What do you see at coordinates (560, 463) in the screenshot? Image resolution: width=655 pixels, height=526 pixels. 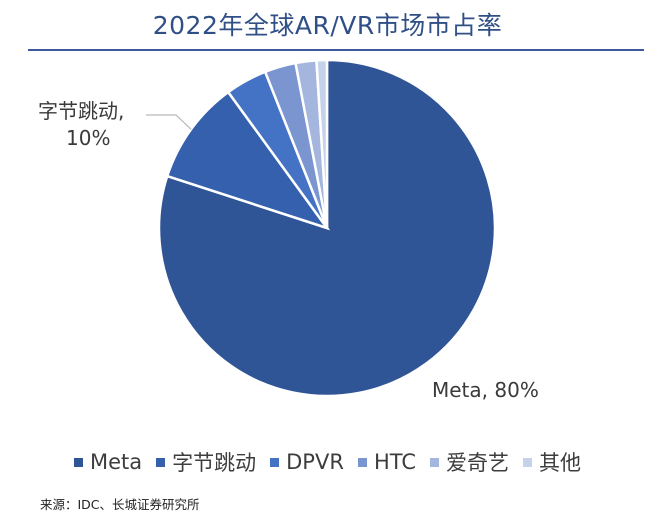 I see `legend-label: 其他` at bounding box center [560, 463].